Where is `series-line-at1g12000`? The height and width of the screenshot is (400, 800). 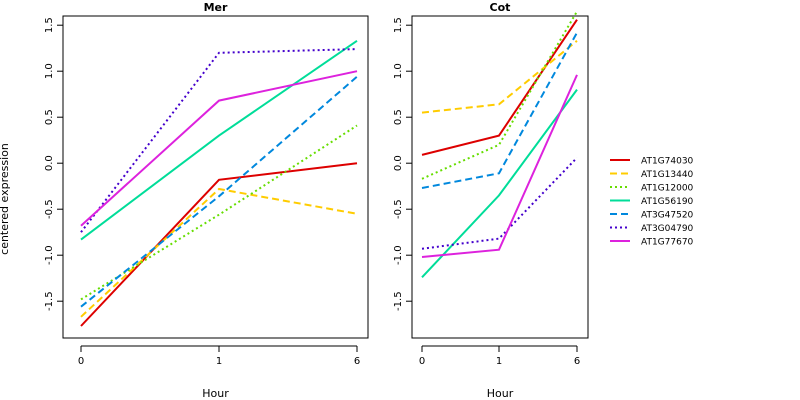
series-line-at1g12000 is located at coordinates (499, 95).